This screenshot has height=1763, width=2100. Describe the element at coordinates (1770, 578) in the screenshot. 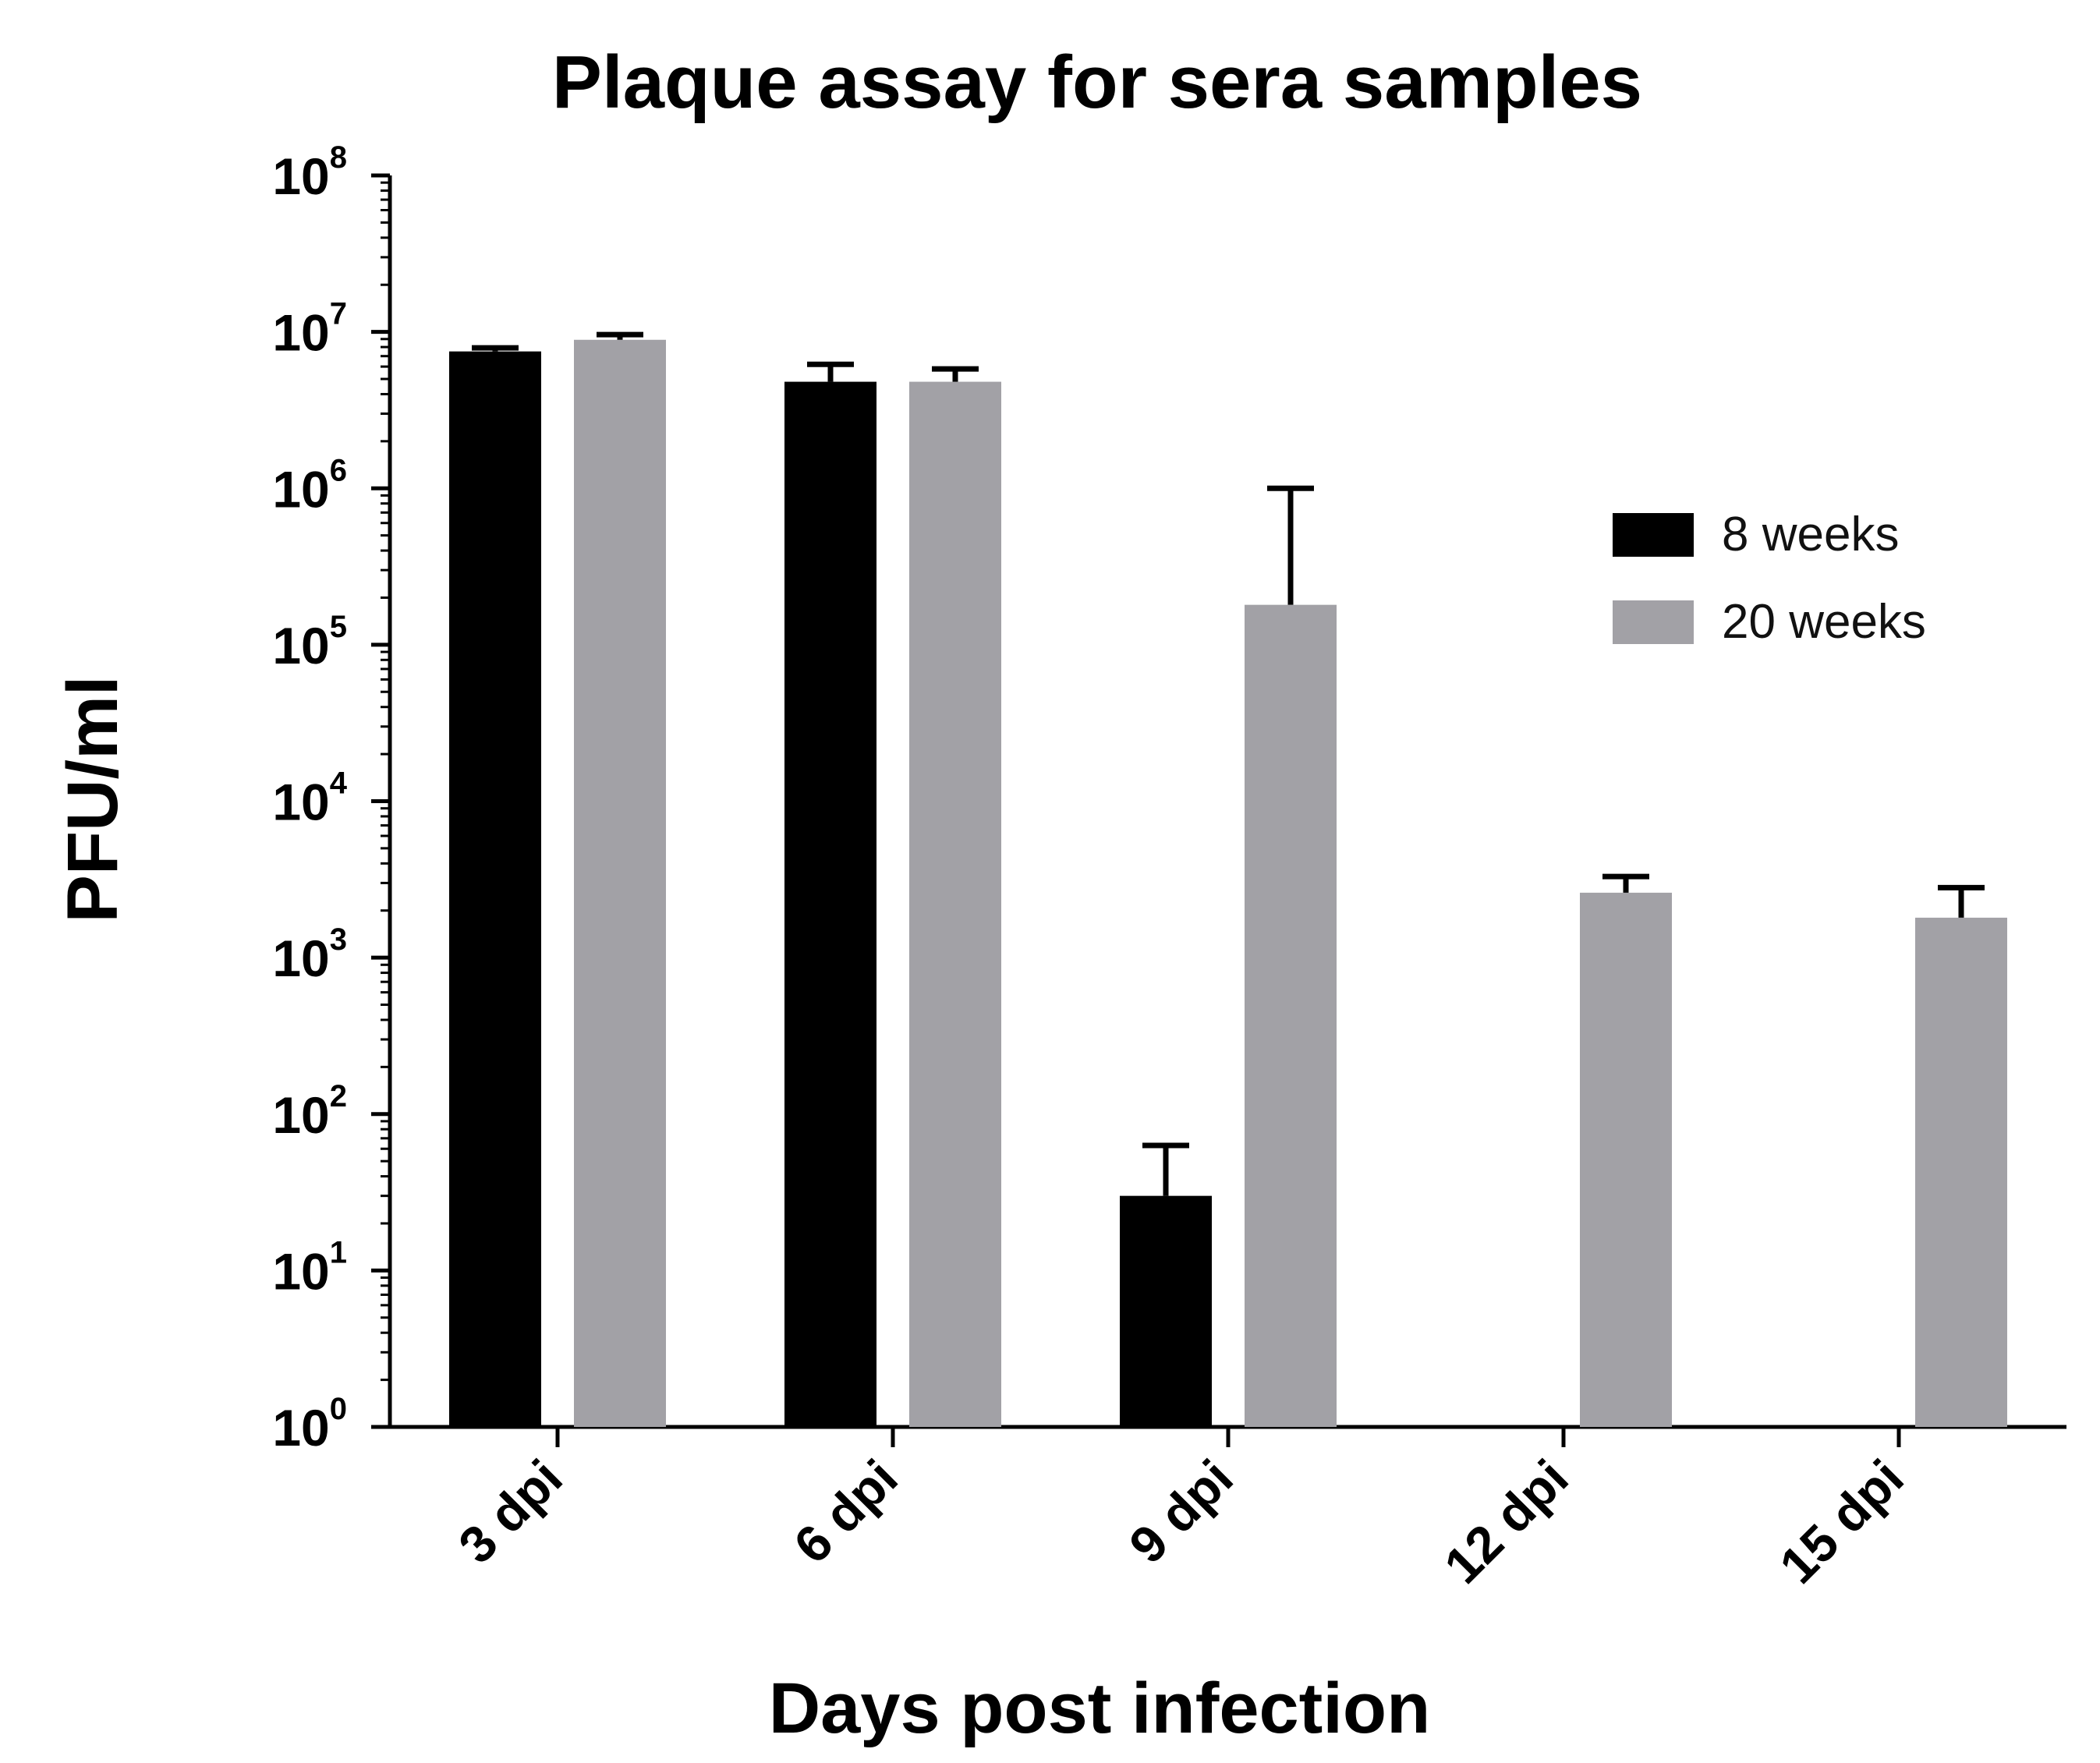

I see `legend: 8 weeks 20 weeks` at that location.